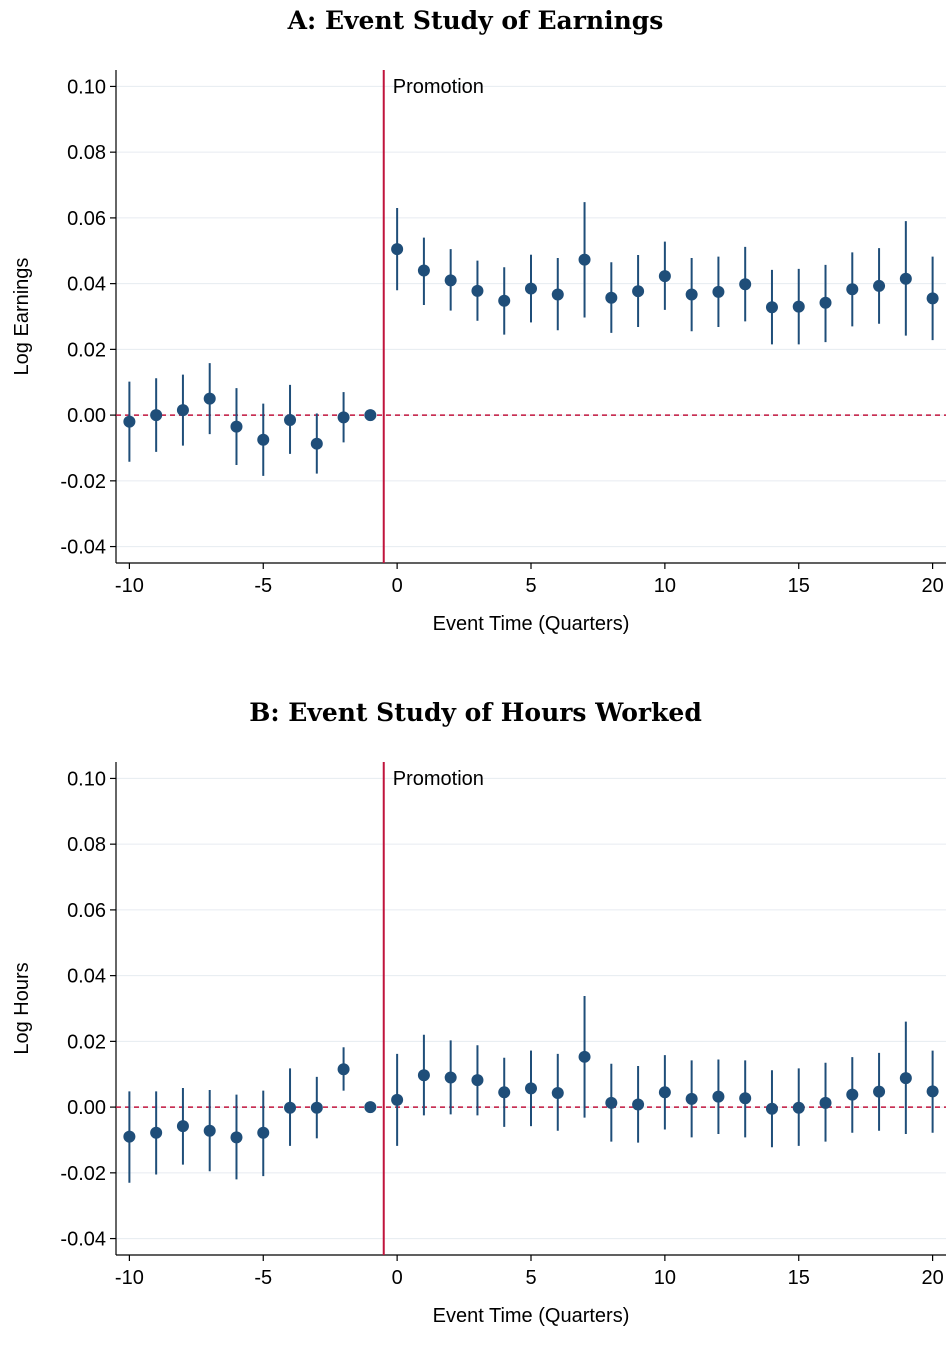 The height and width of the screenshot is (1353, 951). I want to click on y-axis-title: Log Earnings, so click(22, 317).